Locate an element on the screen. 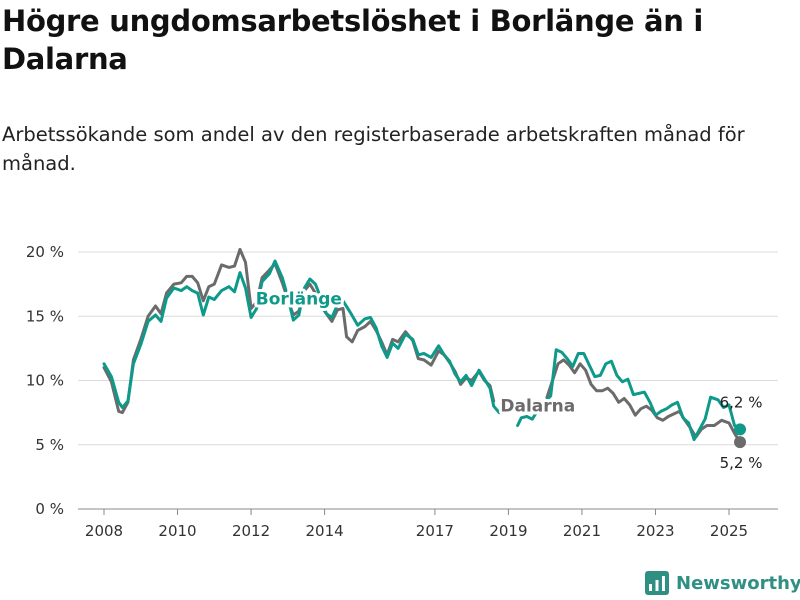  series-name-borlange: Borlänge is located at coordinates (299, 300).